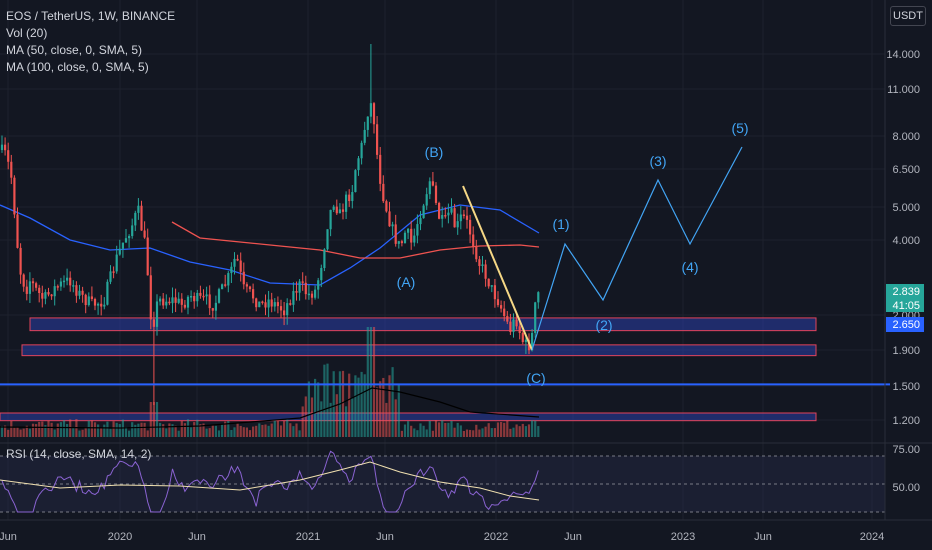  Describe the element at coordinates (573, 537) in the screenshot. I see `time-tick-label: Jun` at that location.